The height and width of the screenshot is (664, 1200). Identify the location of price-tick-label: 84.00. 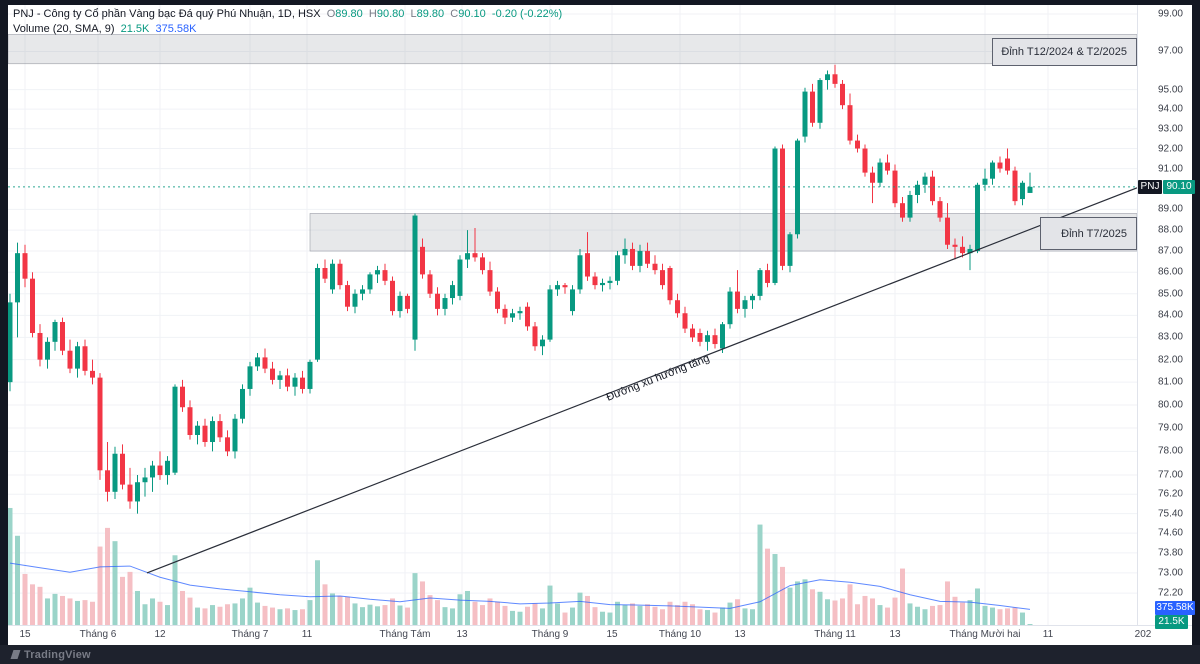
(1170, 315).